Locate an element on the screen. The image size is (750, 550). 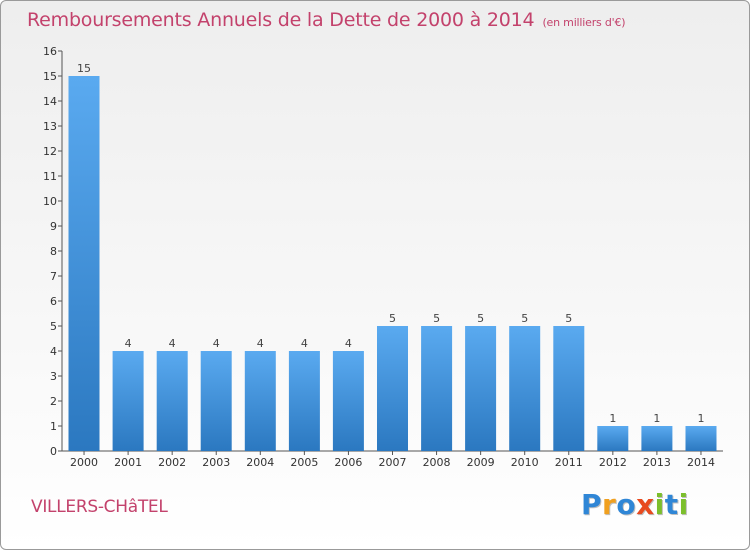
y-tick-label: 7 is located at coordinates (53, 276).